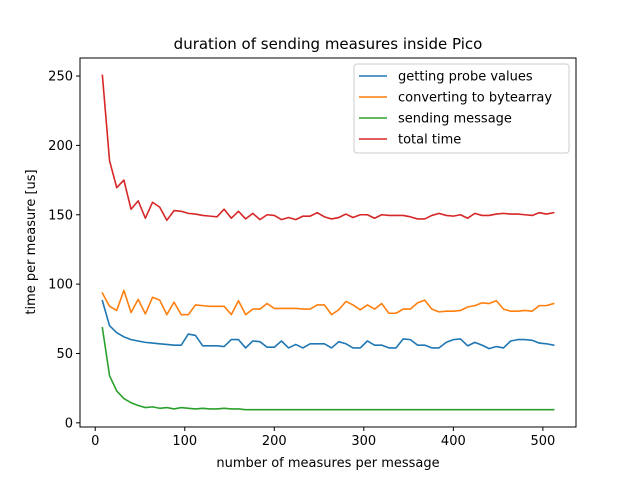  Describe the element at coordinates (64, 354) in the screenshot. I see `y-tick-label: 50` at that location.